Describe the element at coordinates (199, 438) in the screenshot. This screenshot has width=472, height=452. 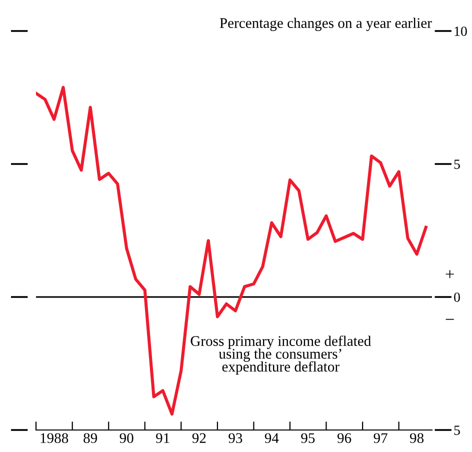
I see `x-tick-label: 92` at that location.